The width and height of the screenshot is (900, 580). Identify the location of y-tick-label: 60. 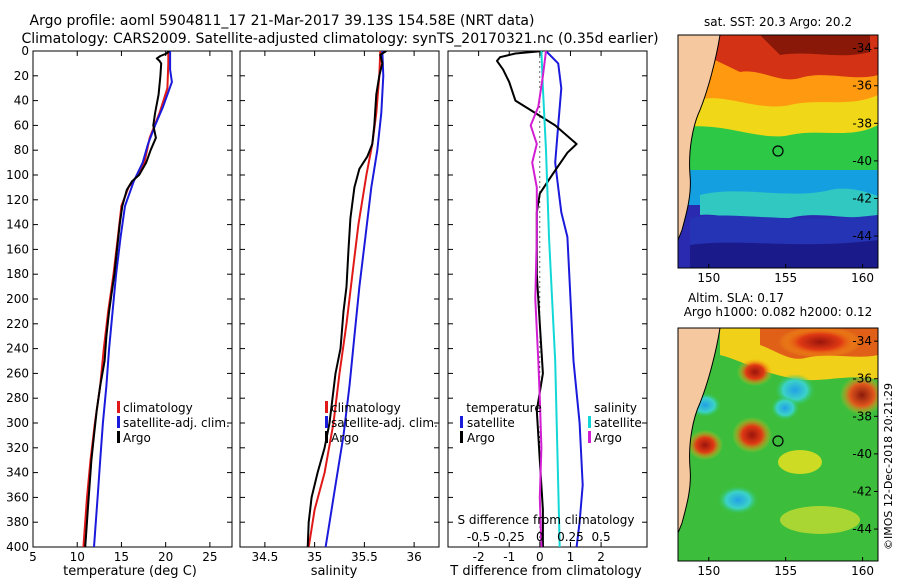
(21, 125).